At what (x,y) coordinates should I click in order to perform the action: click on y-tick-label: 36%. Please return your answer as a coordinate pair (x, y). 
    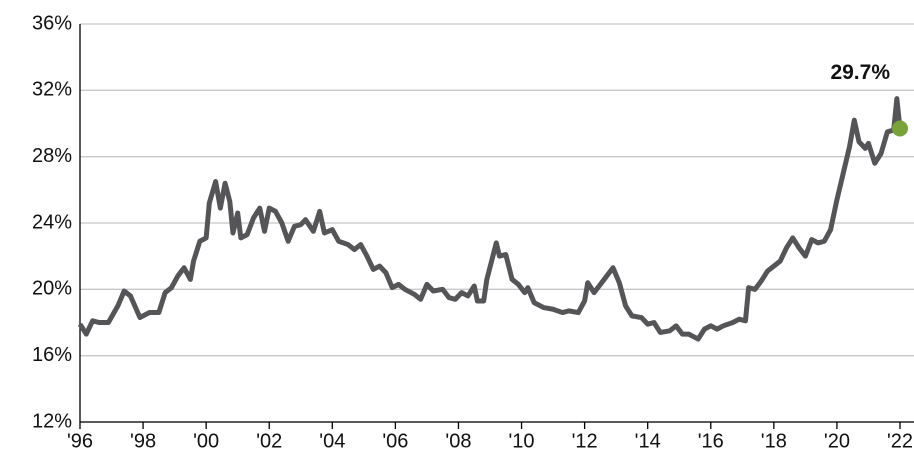
    Looking at the image, I should click on (52, 23).